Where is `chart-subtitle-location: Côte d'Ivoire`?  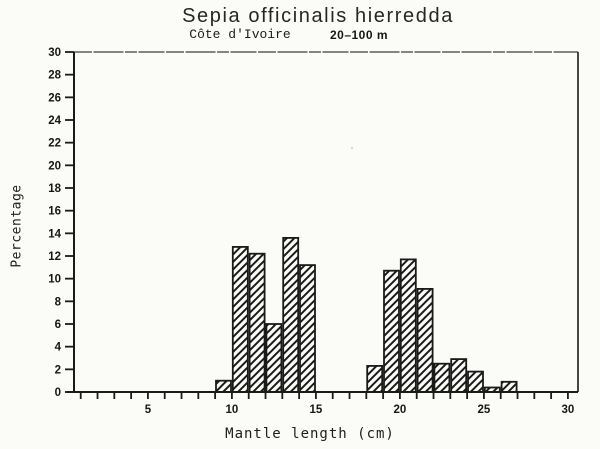 chart-subtitle-location: Côte d'Ivoire is located at coordinates (240, 34).